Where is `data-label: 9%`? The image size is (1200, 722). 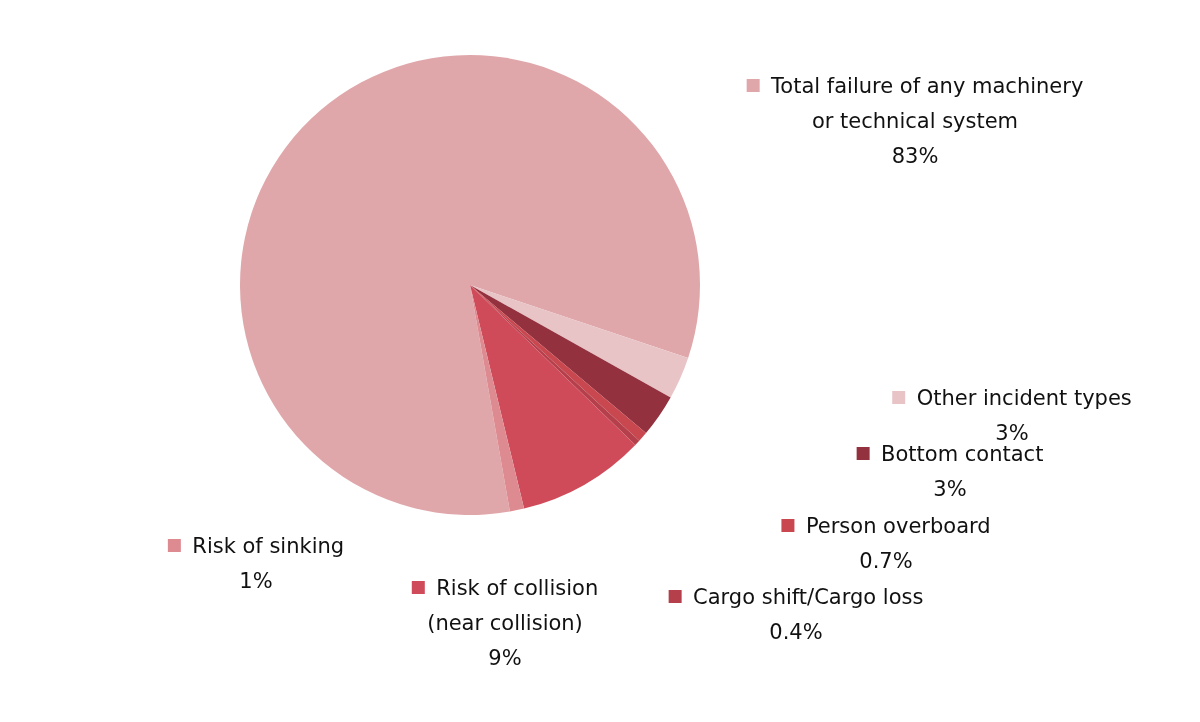 data-label: 9% is located at coordinates (505, 657).